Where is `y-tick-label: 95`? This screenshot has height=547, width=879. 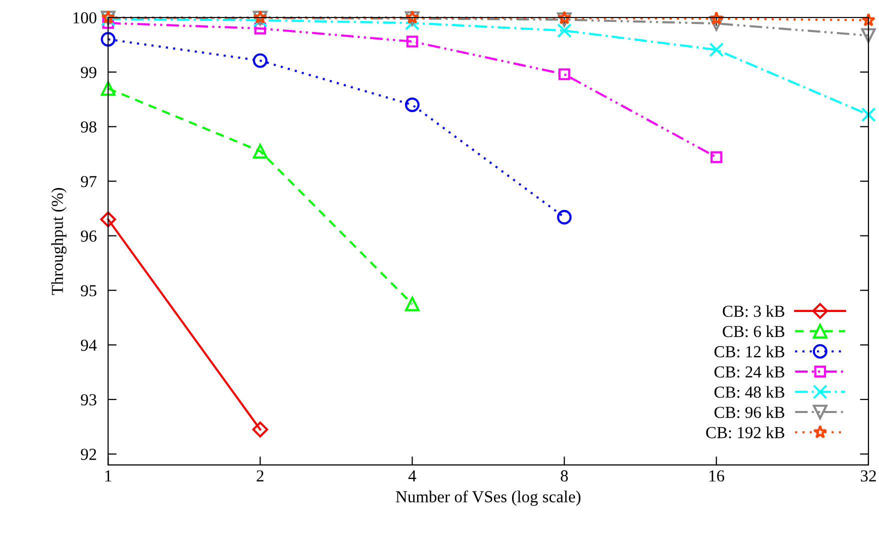
y-tick-label: 95 is located at coordinates (88, 290).